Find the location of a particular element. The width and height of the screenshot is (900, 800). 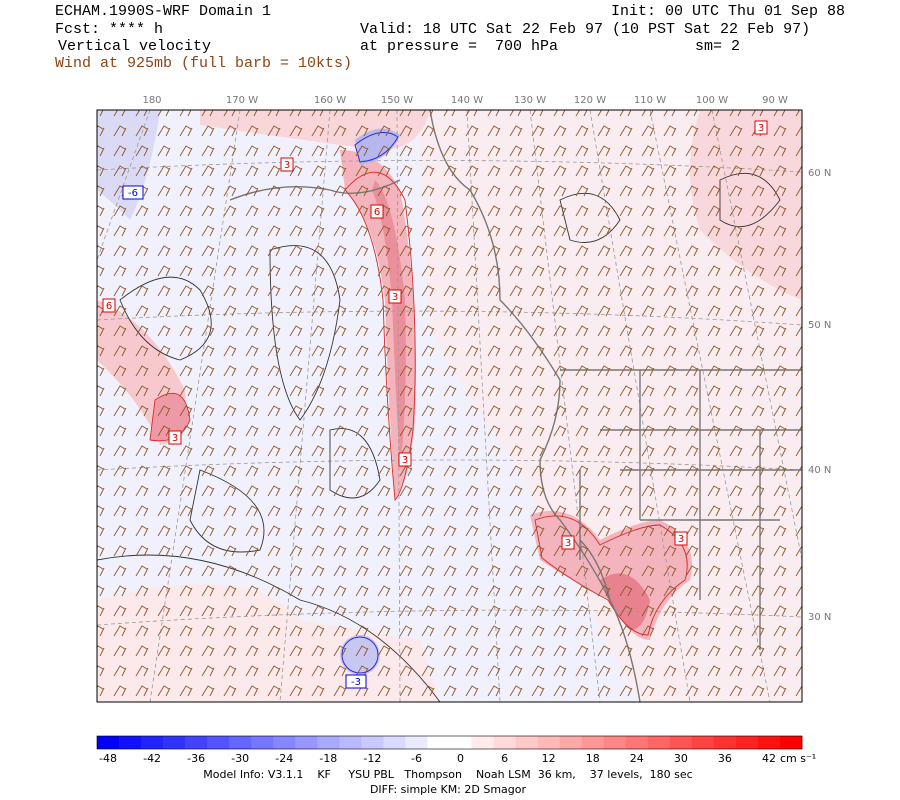

lat-label: 50 N is located at coordinates (819, 325).